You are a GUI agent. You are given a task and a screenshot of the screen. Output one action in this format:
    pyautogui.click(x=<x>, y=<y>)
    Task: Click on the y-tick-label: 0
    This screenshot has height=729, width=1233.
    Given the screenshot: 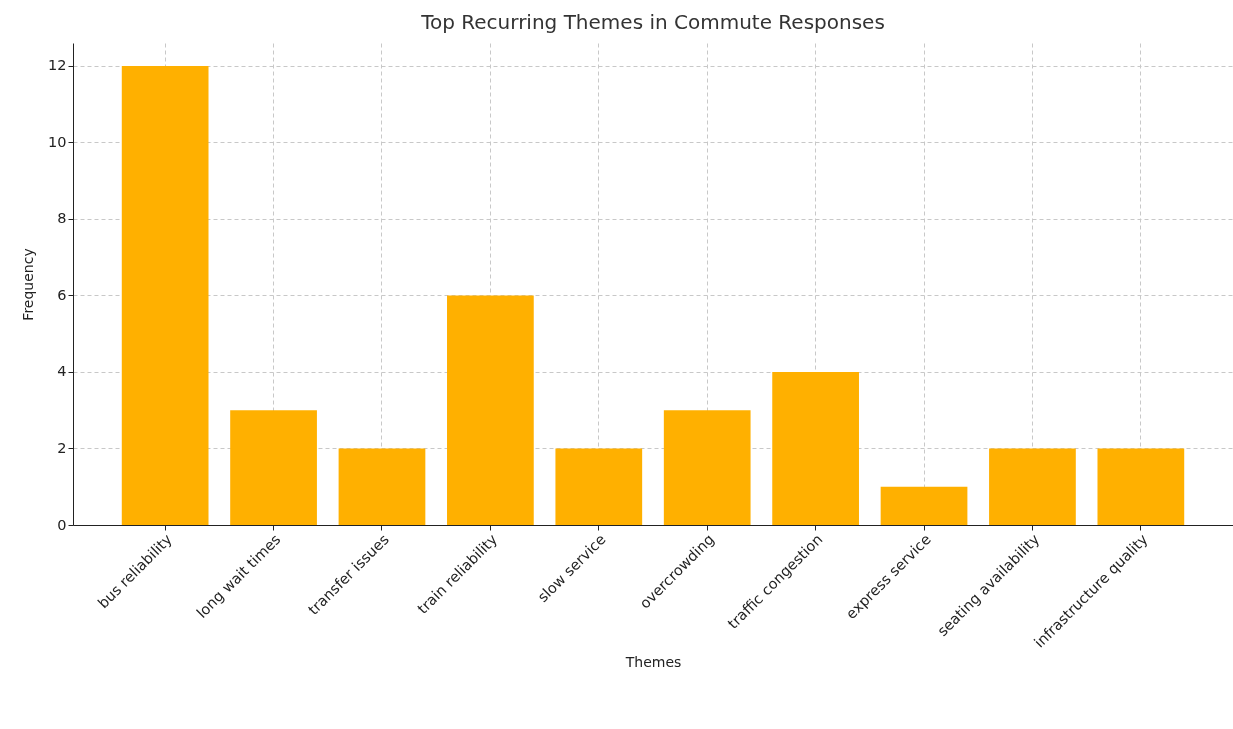 What is the action you would take?
    pyautogui.click(x=62, y=524)
    